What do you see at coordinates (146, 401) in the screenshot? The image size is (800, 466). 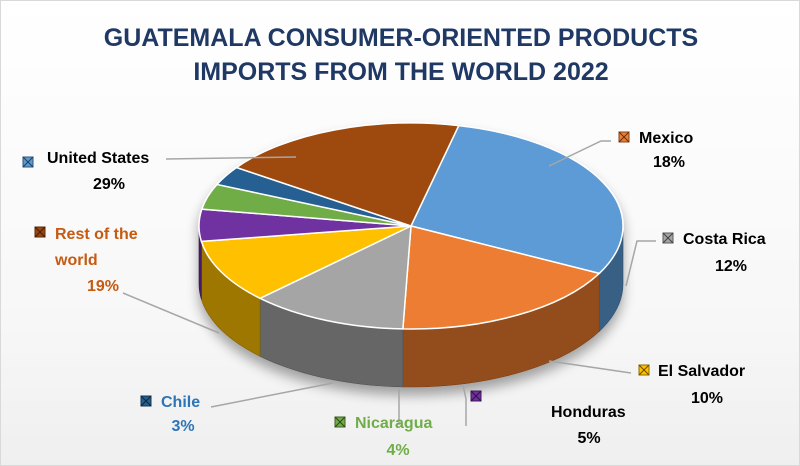 I see `legend-key-bevel-chile` at bounding box center [146, 401].